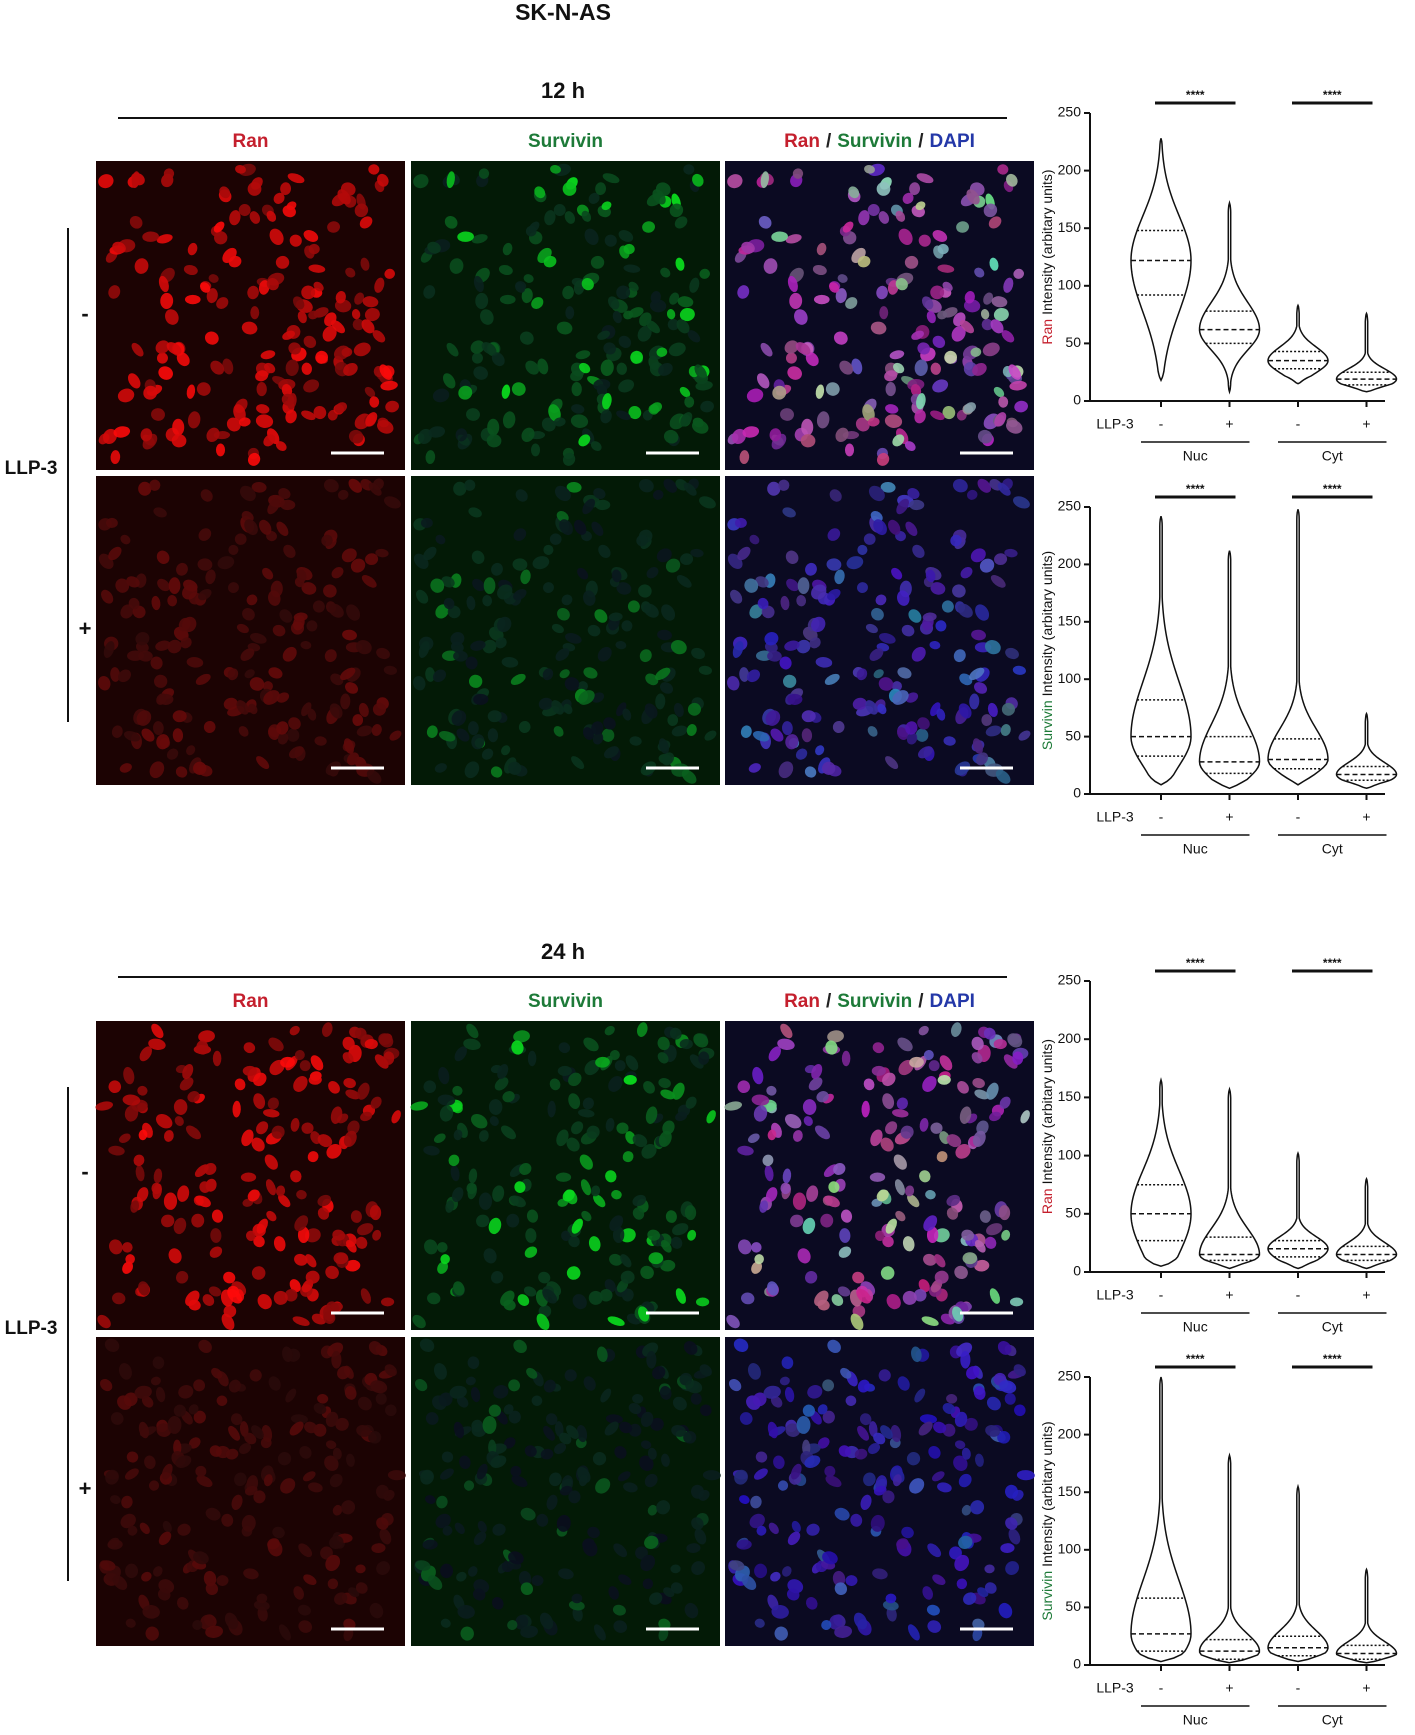  What do you see at coordinates (1229, 817) in the screenshot?
I see `x-tick-label: +` at bounding box center [1229, 817].